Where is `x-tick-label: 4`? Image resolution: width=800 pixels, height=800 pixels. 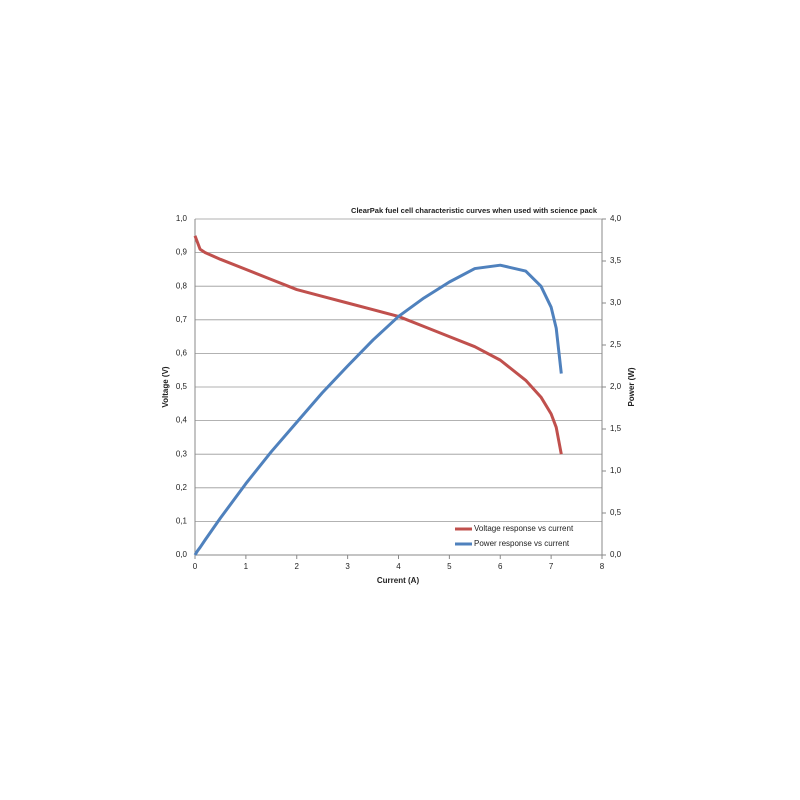 x-tick-label: 4 is located at coordinates (398, 566).